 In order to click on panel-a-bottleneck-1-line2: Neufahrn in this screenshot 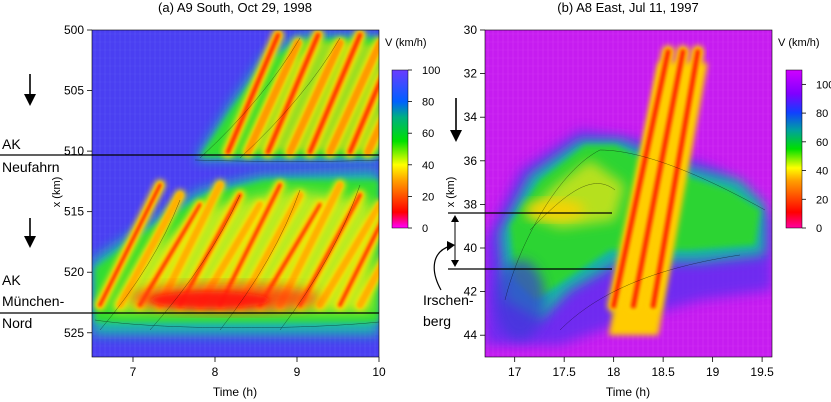, I will do `click(31, 167)`.